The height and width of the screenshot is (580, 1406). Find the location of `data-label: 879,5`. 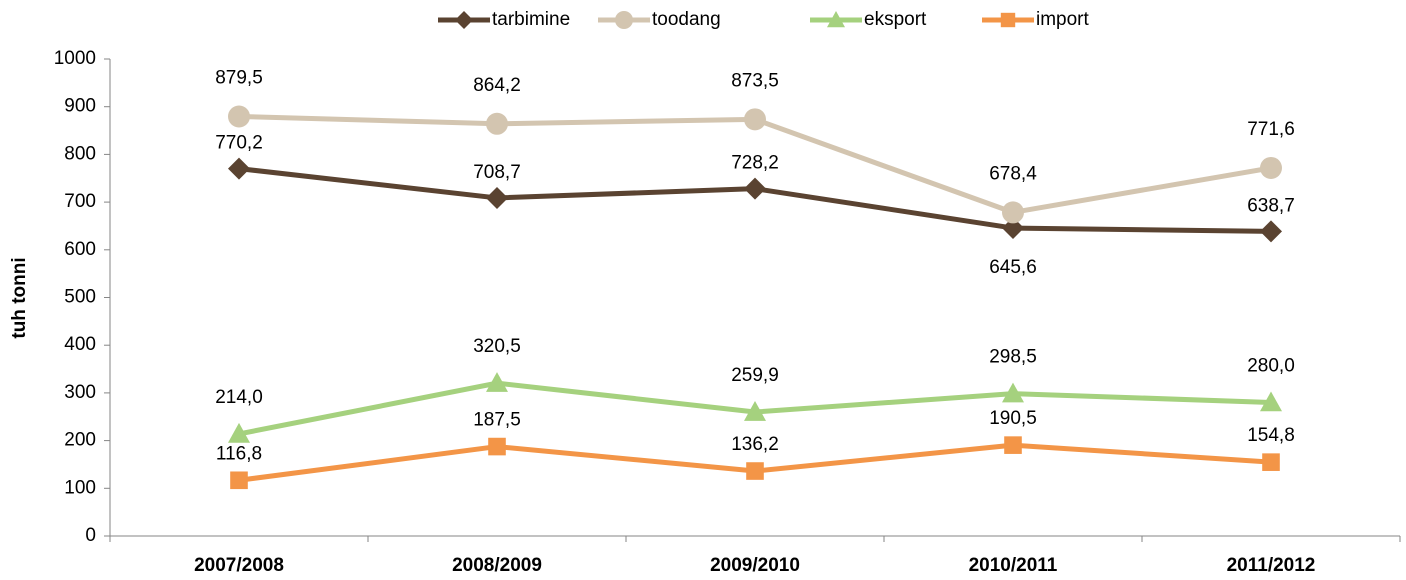

data-label: 879,5 is located at coordinates (239, 77).